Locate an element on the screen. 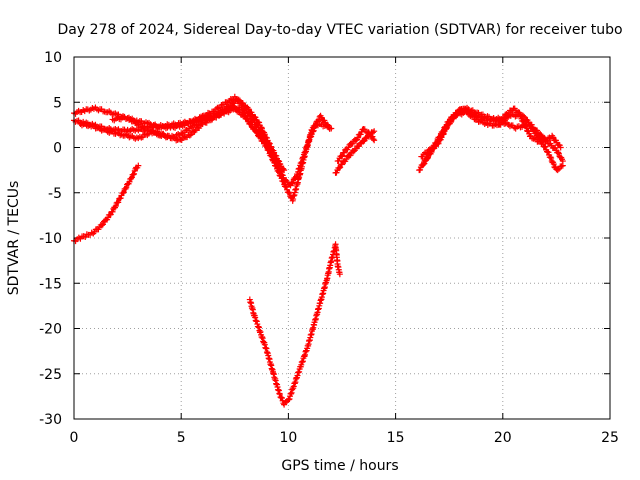 The image size is (640, 480). y-tick-label: -30 is located at coordinates (50, 420).